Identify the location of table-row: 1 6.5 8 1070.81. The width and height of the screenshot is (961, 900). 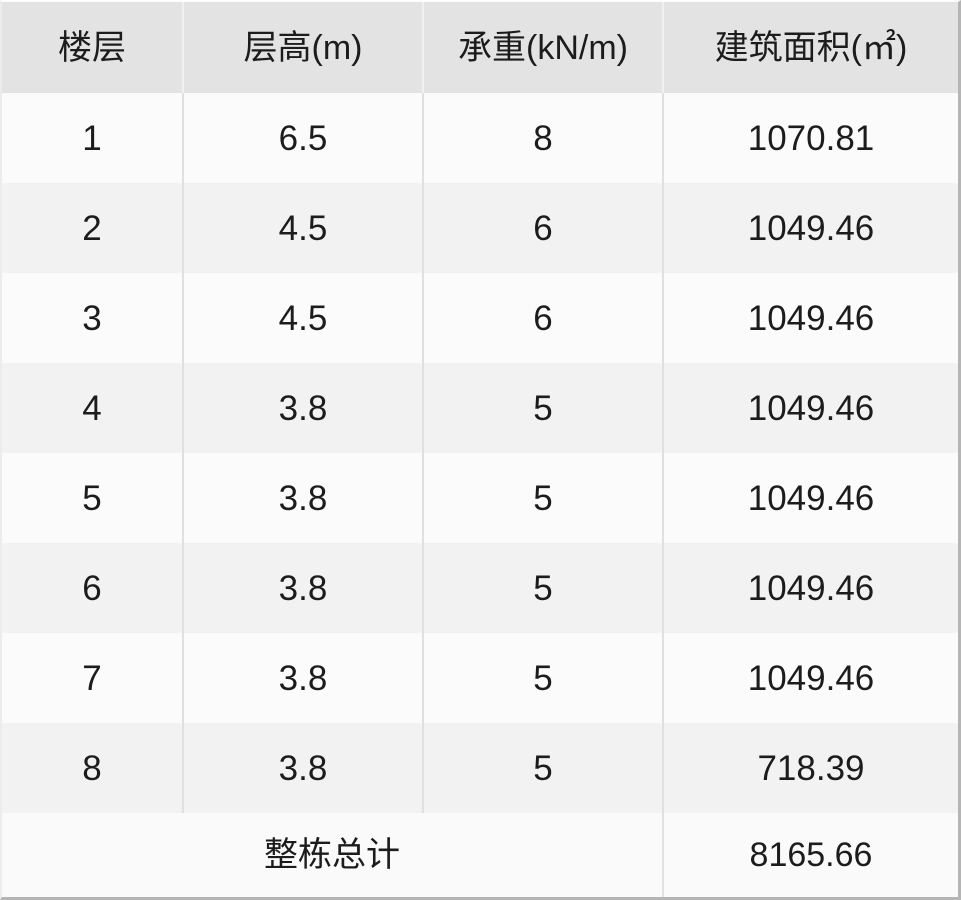
(480, 138).